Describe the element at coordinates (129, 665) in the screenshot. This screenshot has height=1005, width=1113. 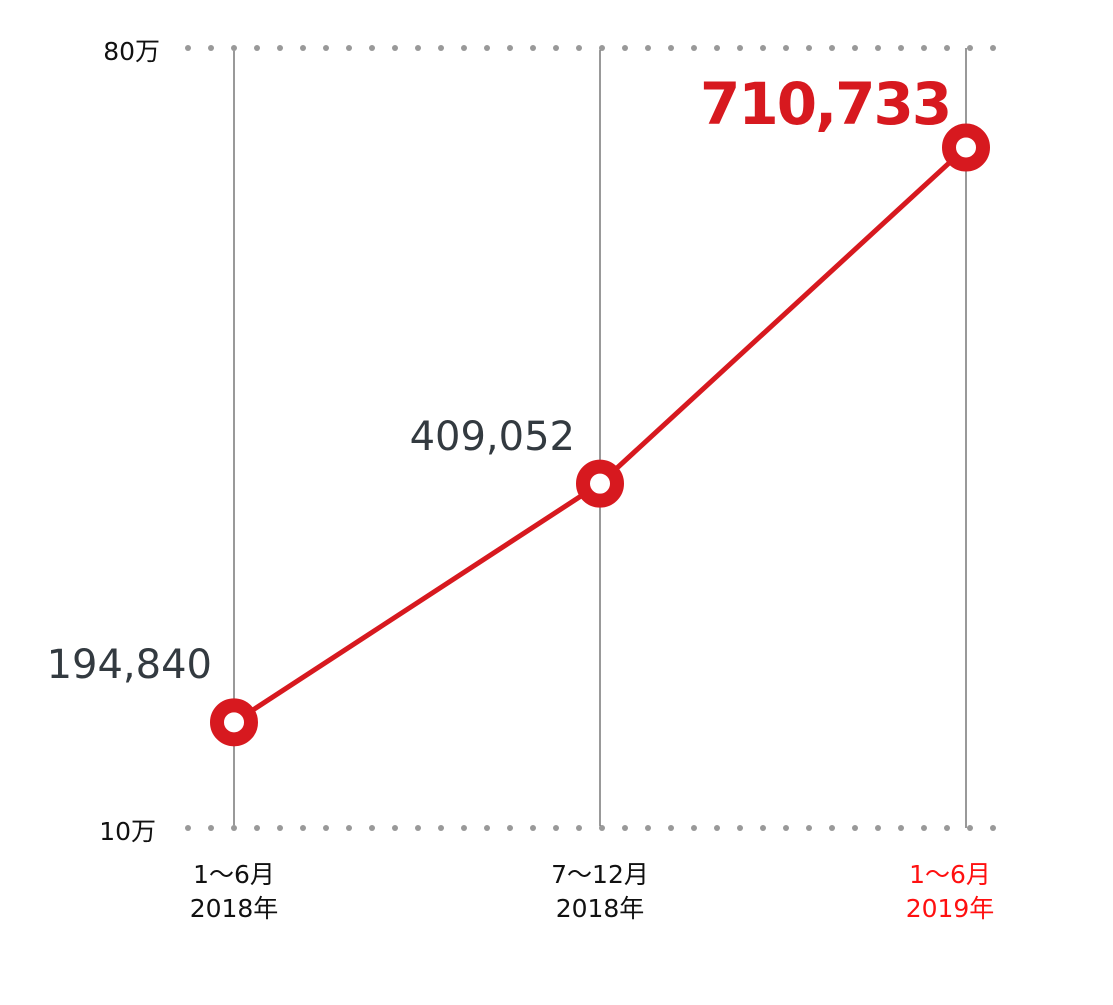
I see `data-label-1: 194,840` at that location.